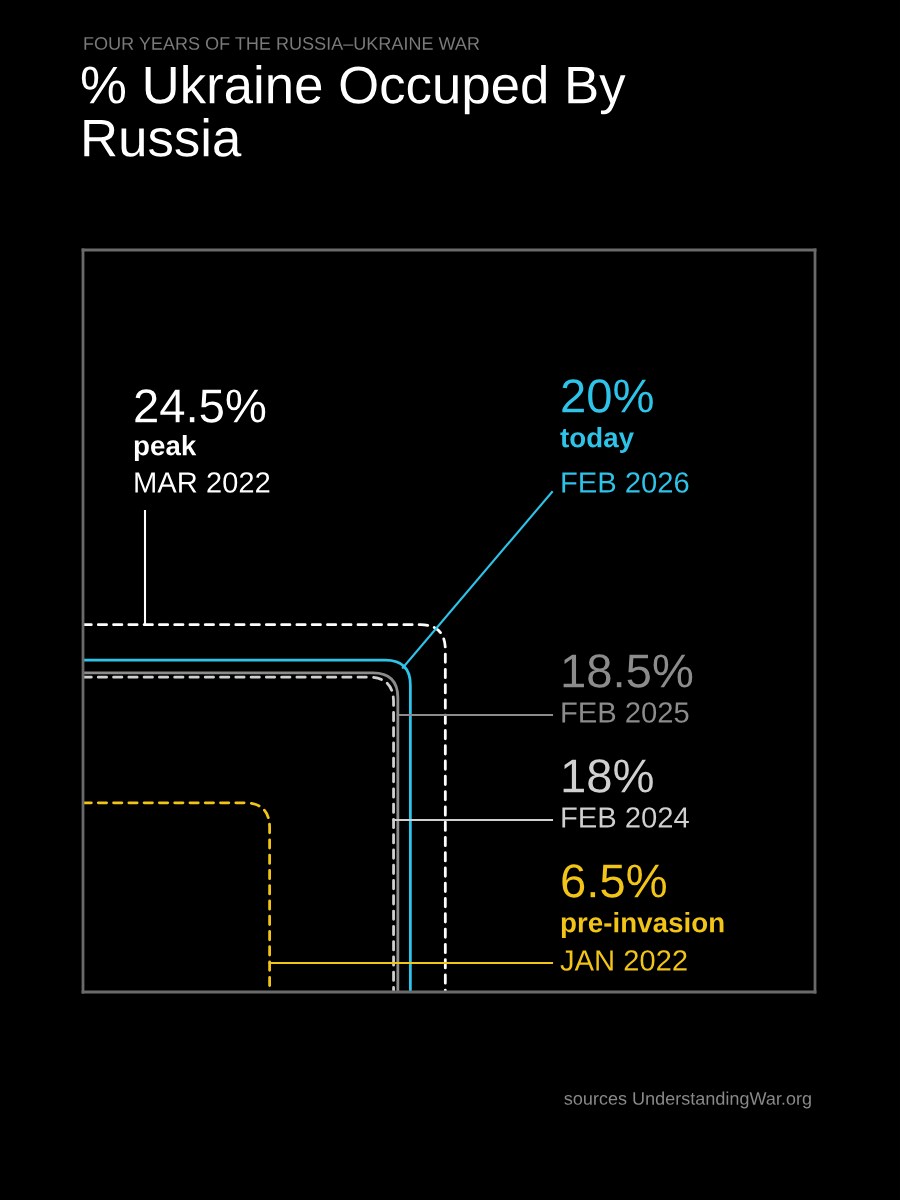 This screenshot has width=900, height=1200. What do you see at coordinates (202, 482) in the screenshot?
I see `legend-label: MAR 2022` at bounding box center [202, 482].